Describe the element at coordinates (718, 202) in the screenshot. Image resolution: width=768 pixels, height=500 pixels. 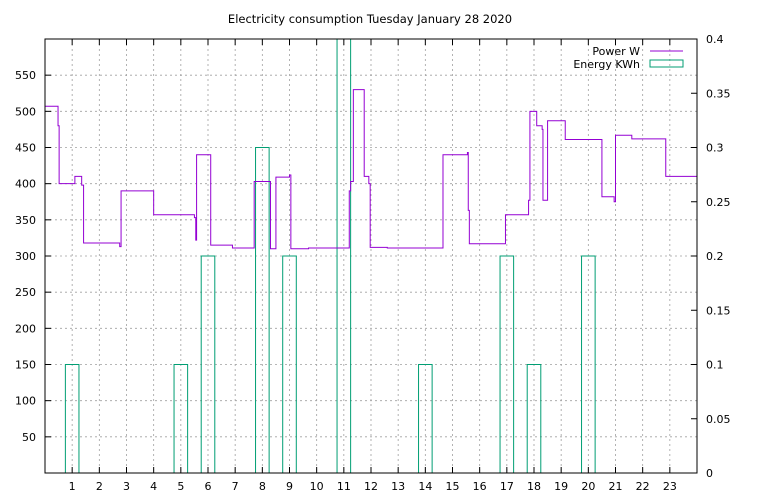
I see `y-right-tick-label: 0.25` at that location.